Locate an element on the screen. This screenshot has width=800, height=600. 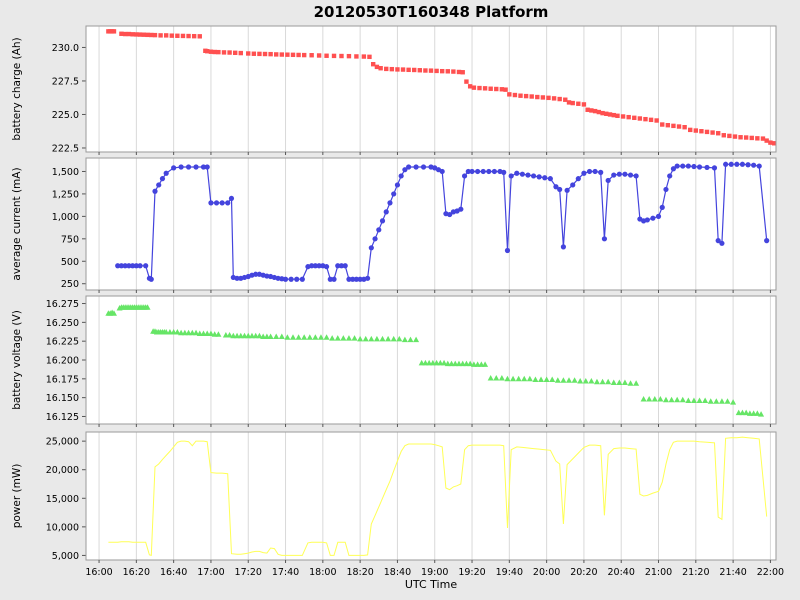
x-tick-label: 17:00 is located at coordinates (210, 572).